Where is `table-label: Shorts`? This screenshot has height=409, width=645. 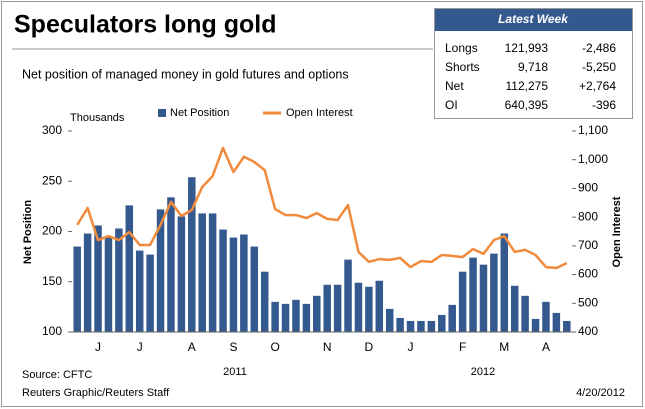
table-label: Shorts is located at coordinates (462, 67).